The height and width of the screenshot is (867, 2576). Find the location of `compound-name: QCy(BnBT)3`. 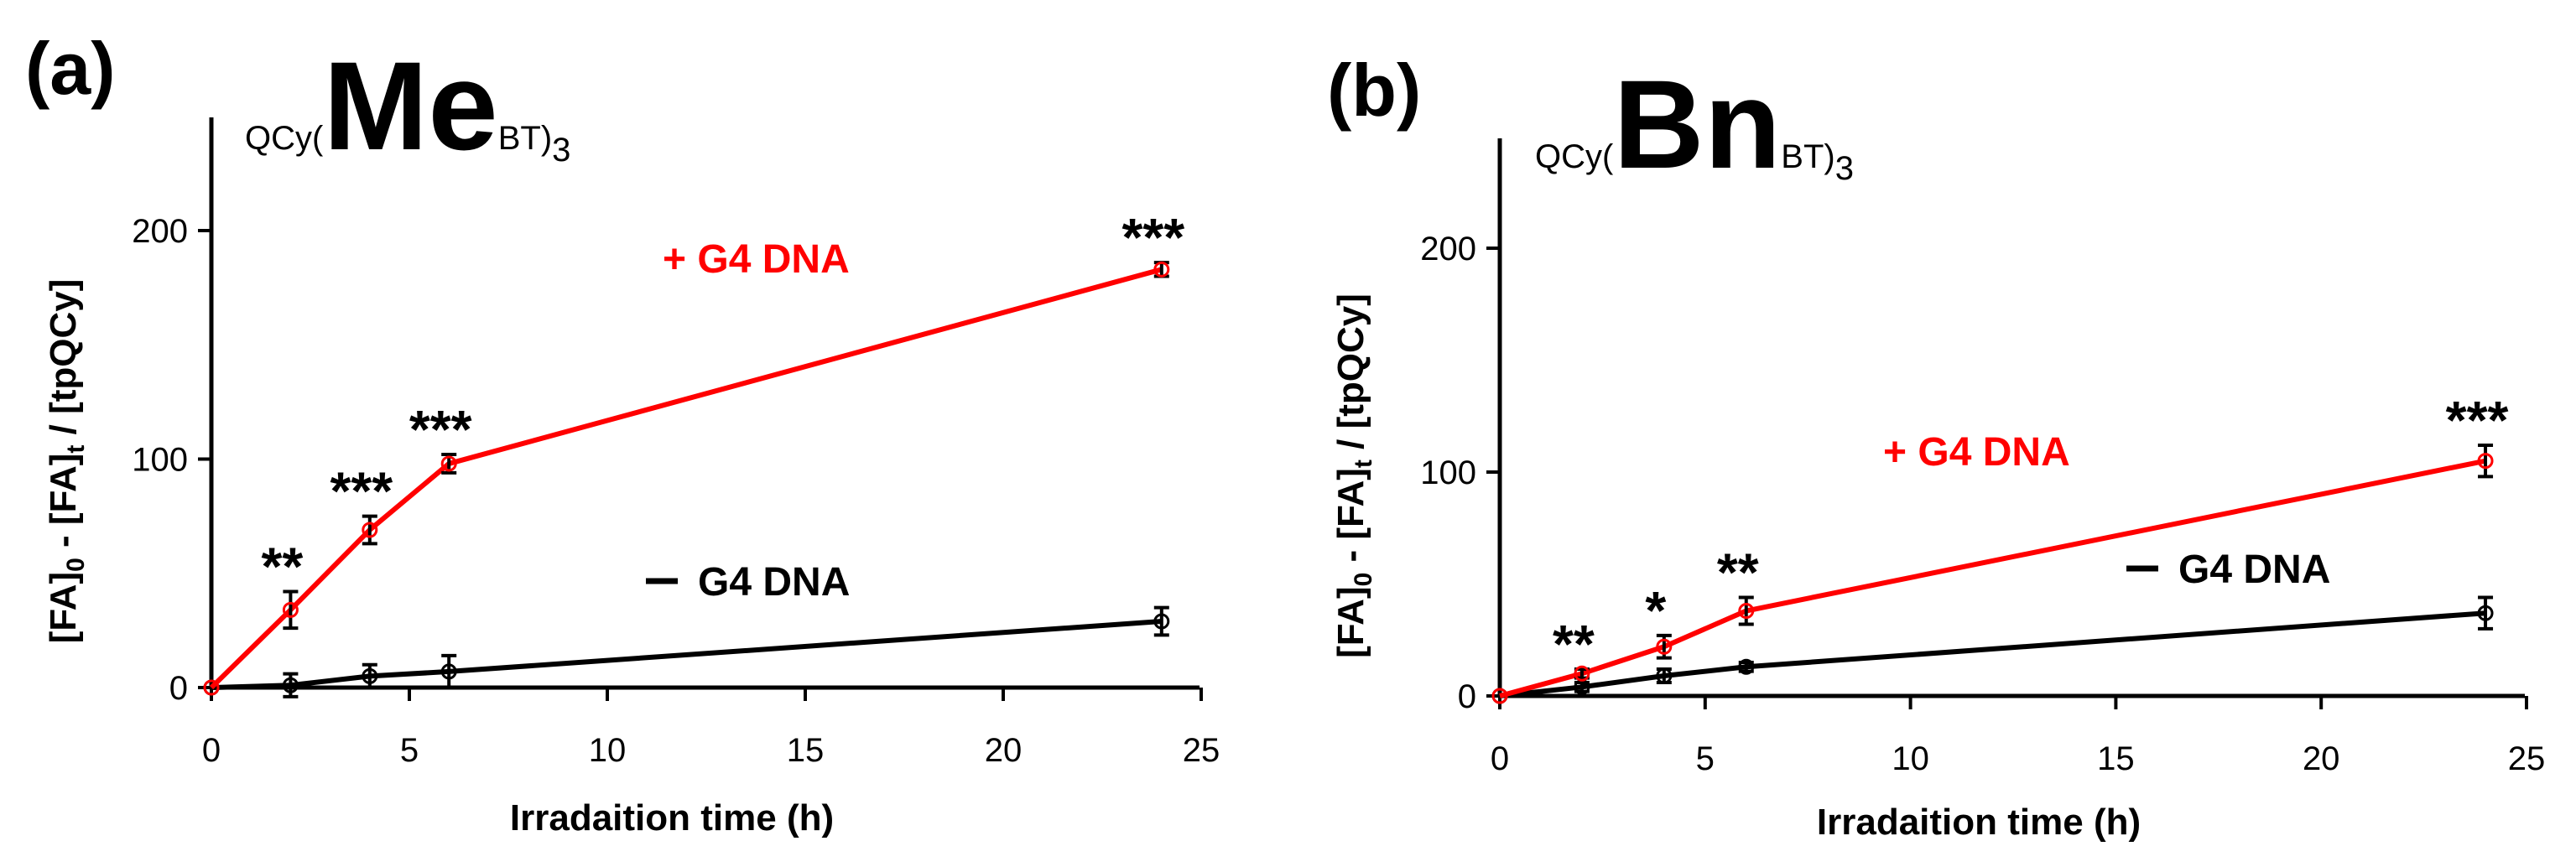

compound-name: QCy(BnBT)3 is located at coordinates (1694, 124).